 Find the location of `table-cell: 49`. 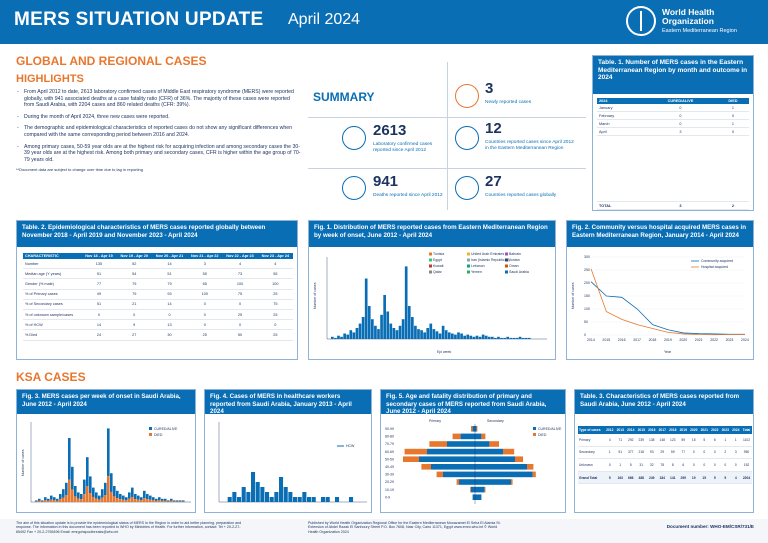

table-cell: 49 is located at coordinates (99, 294).